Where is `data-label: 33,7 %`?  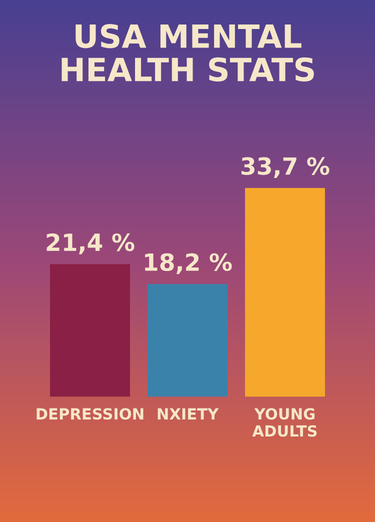
data-label: 33,7 % is located at coordinates (286, 167).